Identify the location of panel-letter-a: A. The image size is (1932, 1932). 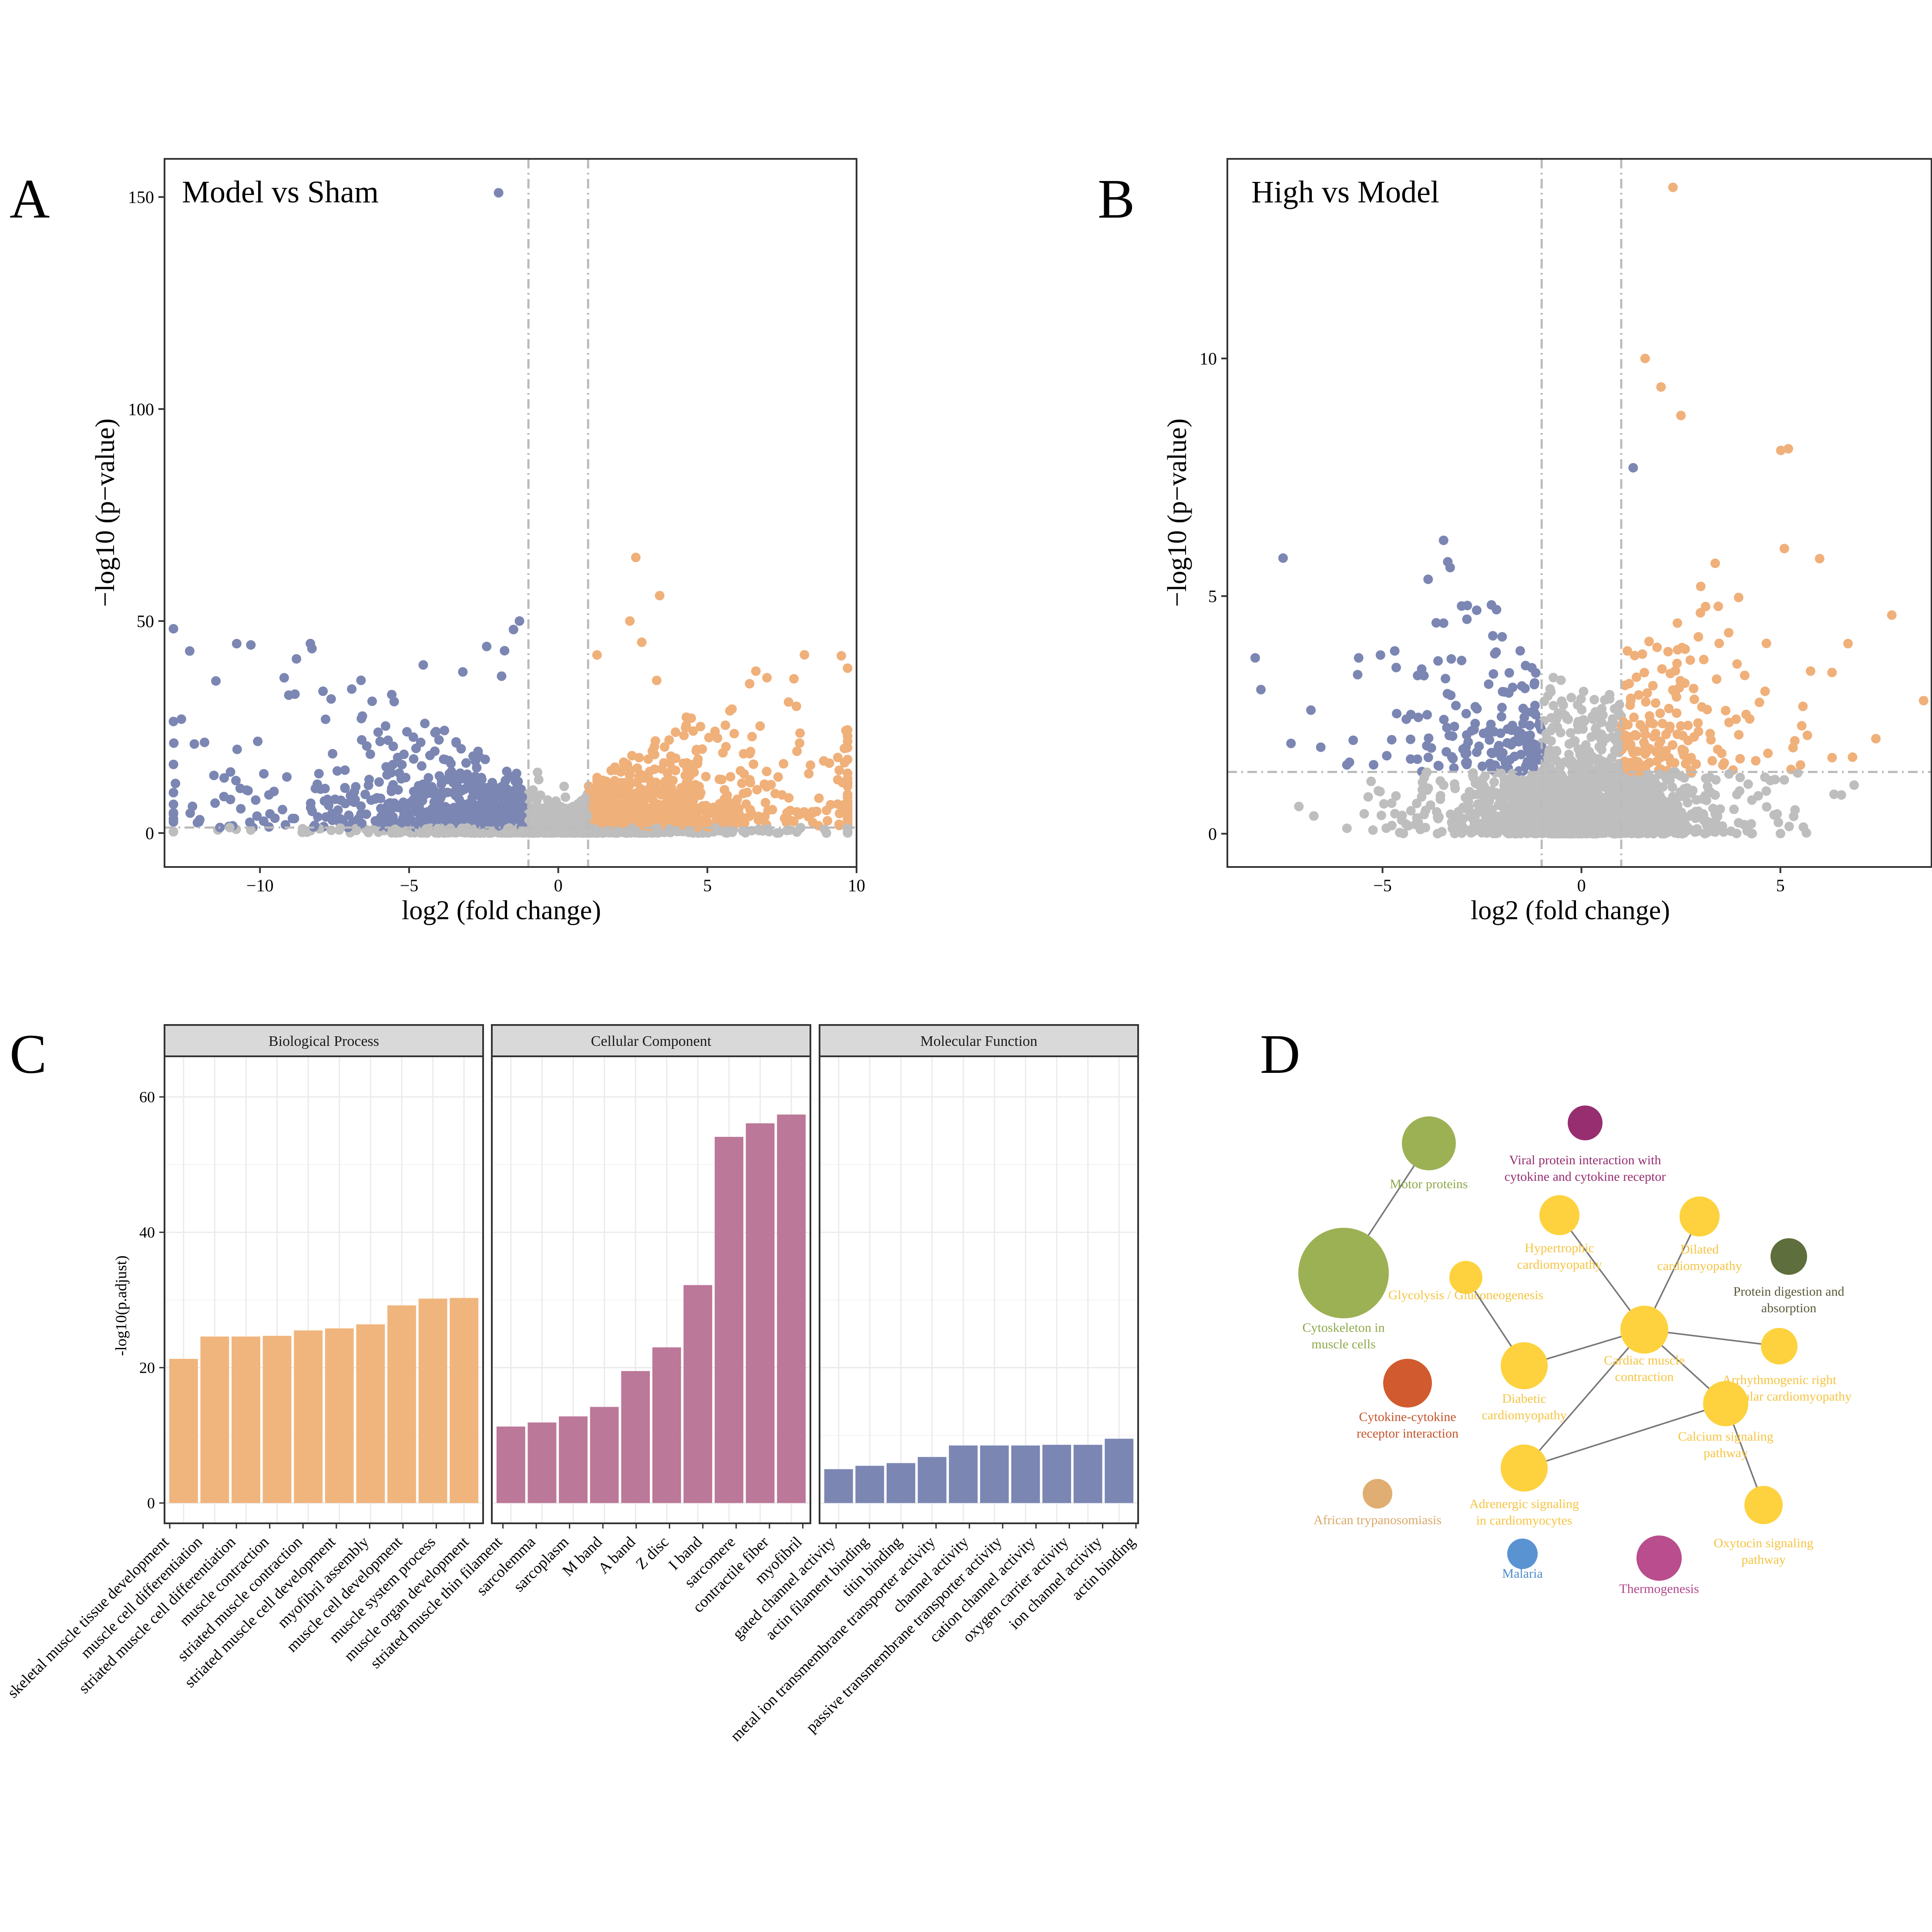
(30, 199).